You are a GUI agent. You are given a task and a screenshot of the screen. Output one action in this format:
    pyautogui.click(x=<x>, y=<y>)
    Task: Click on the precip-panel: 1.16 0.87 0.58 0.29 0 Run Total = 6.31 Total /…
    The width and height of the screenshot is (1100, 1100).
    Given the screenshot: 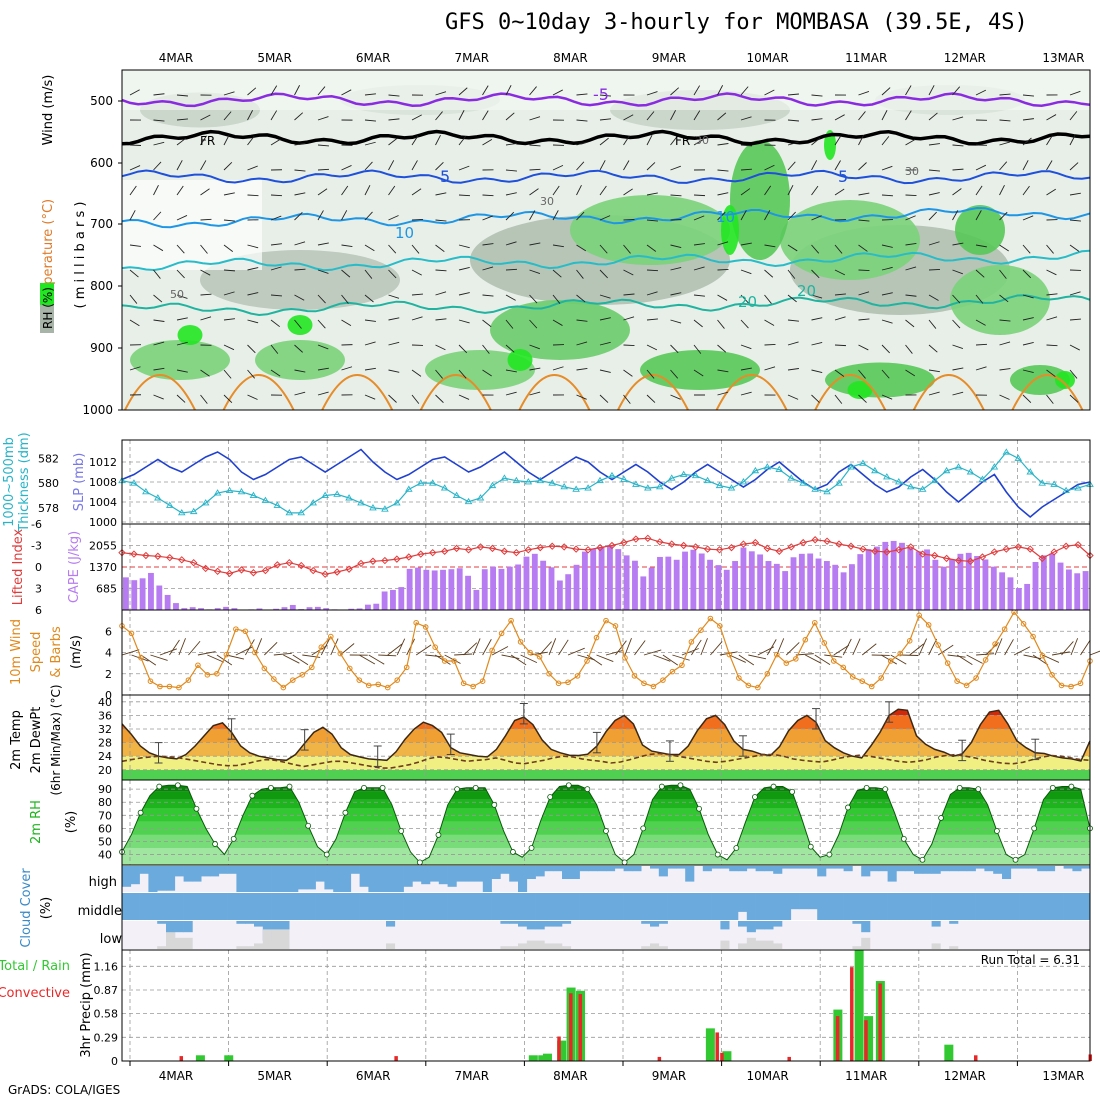 What is the action you would take?
    pyautogui.click(x=546, y=1016)
    